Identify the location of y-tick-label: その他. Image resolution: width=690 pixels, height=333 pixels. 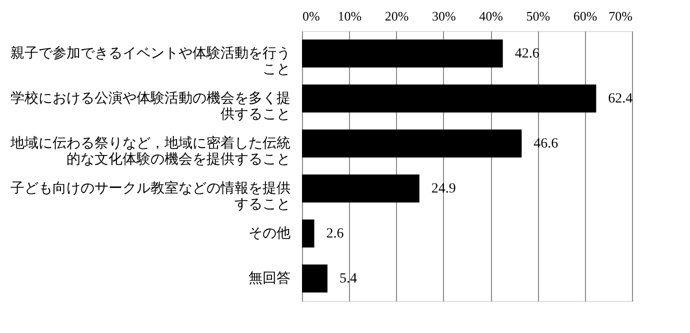
(269, 234).